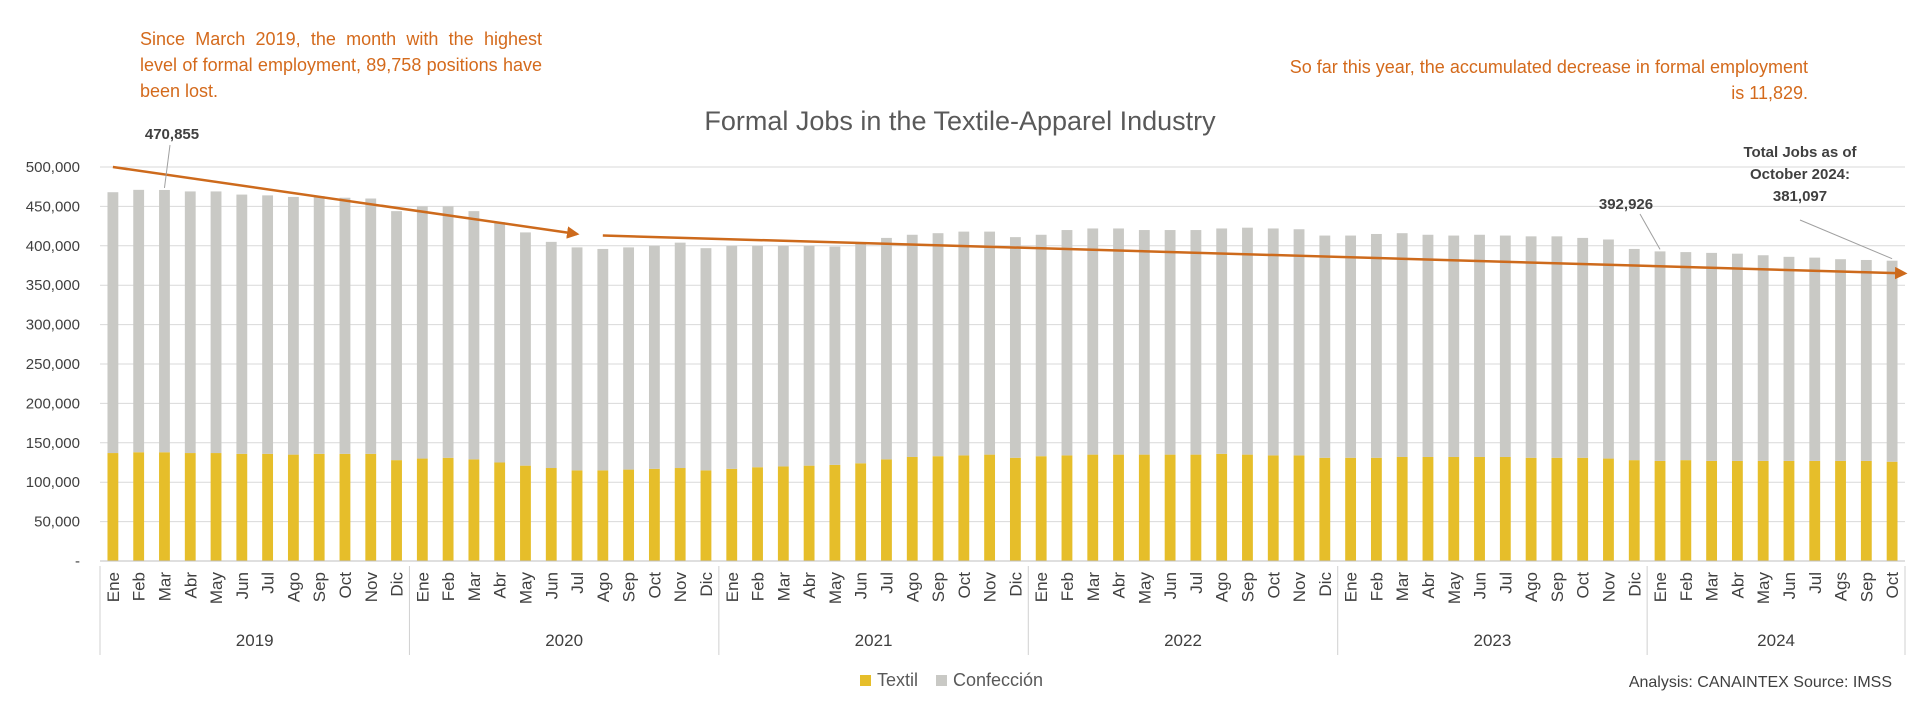  What do you see at coordinates (53, 246) in the screenshot?
I see `y-tick-label: 400,000` at bounding box center [53, 246].